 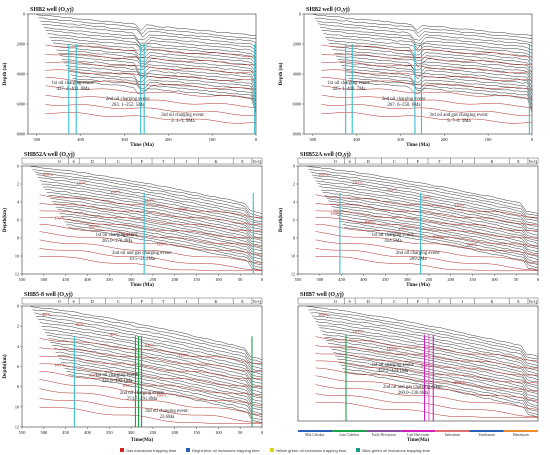 What do you see at coordinates (66, 279) in the screenshot?
I see `x-tick-label: 450` at bounding box center [66, 279].